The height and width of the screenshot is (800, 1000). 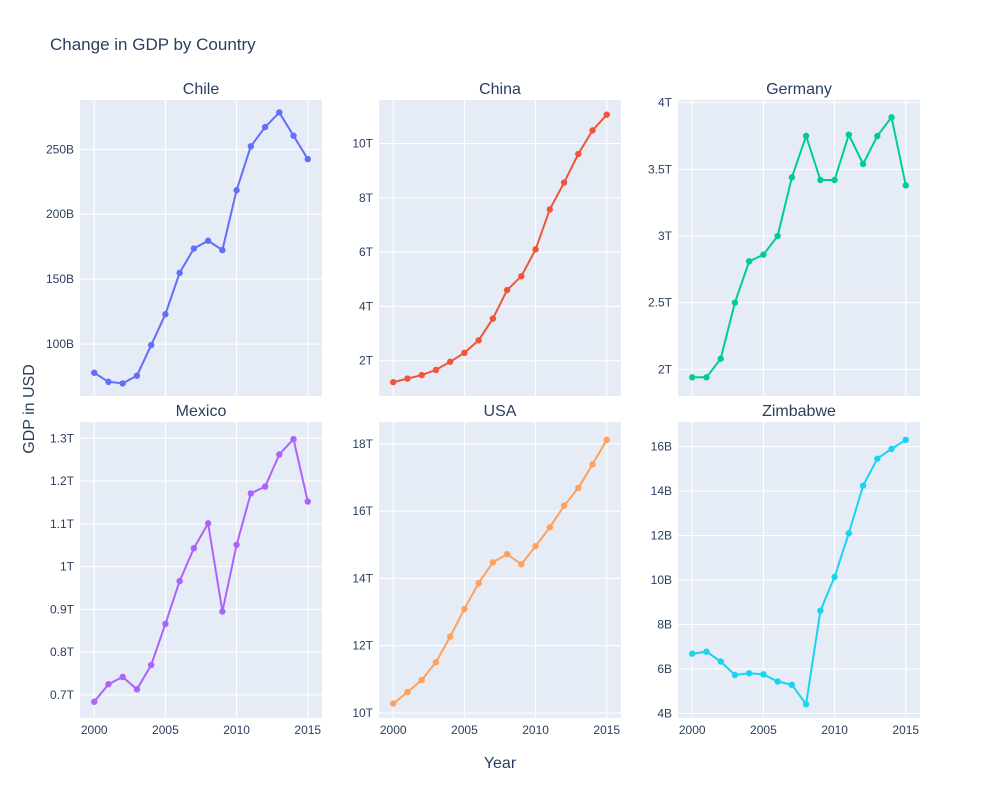 I want to click on subplot-title-germany: Germany, so click(x=799, y=89).